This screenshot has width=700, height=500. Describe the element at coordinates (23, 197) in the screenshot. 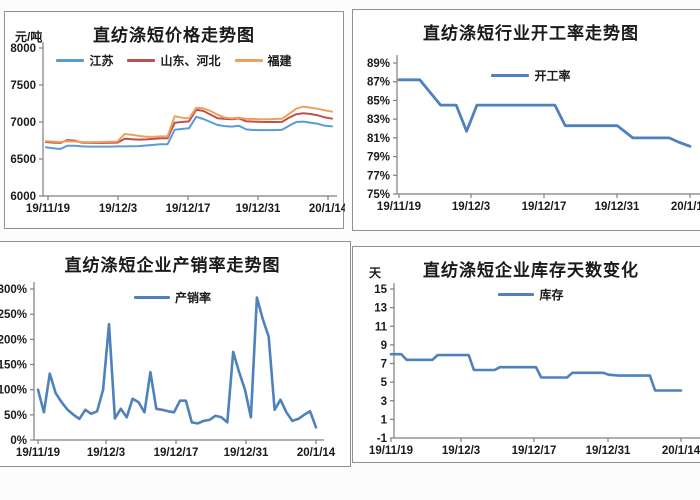

I see `y-tick-label: 6000` at that location.